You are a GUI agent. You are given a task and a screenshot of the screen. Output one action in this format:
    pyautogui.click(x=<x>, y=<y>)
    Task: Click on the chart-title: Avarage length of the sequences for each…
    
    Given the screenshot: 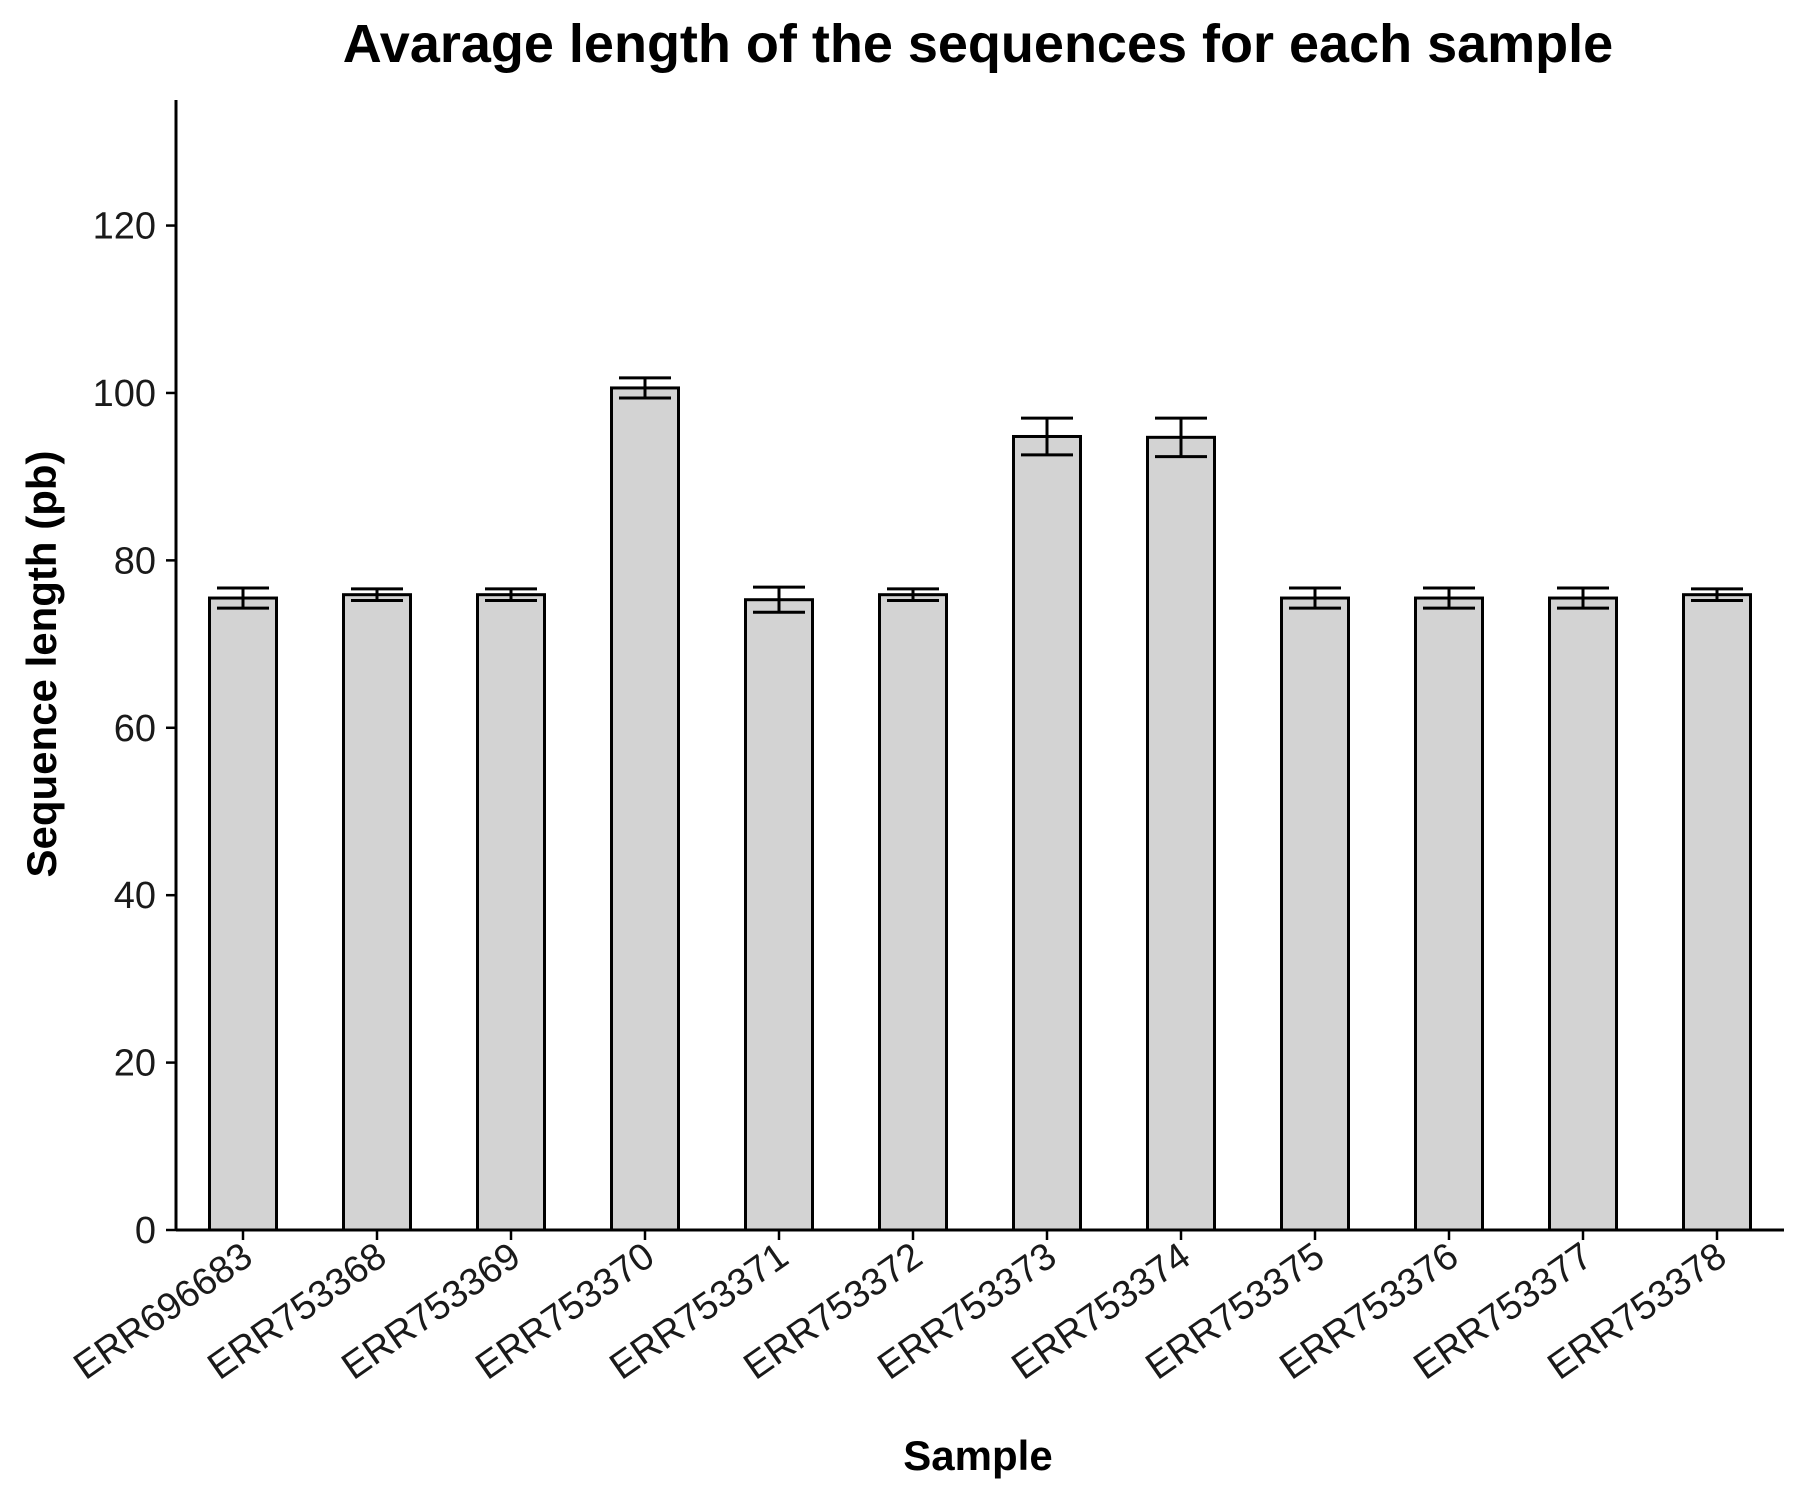 What is the action you would take?
    pyautogui.click(x=978, y=44)
    